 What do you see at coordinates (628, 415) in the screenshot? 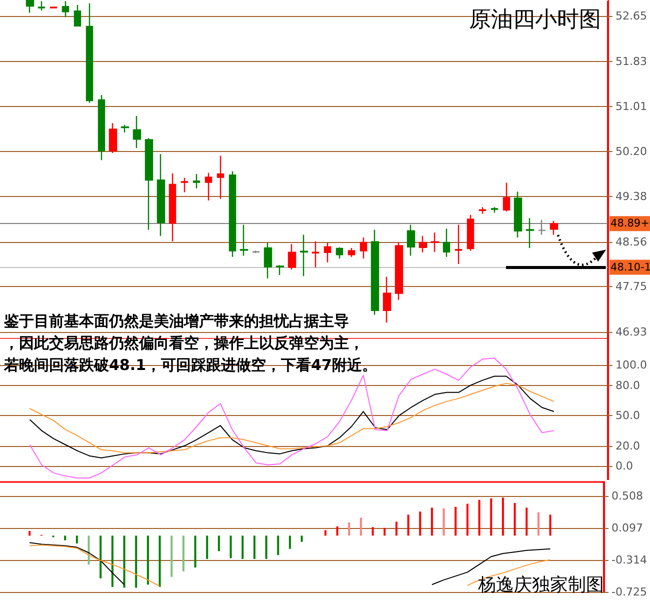
I see `y-tick-label: 50.0` at bounding box center [628, 415].